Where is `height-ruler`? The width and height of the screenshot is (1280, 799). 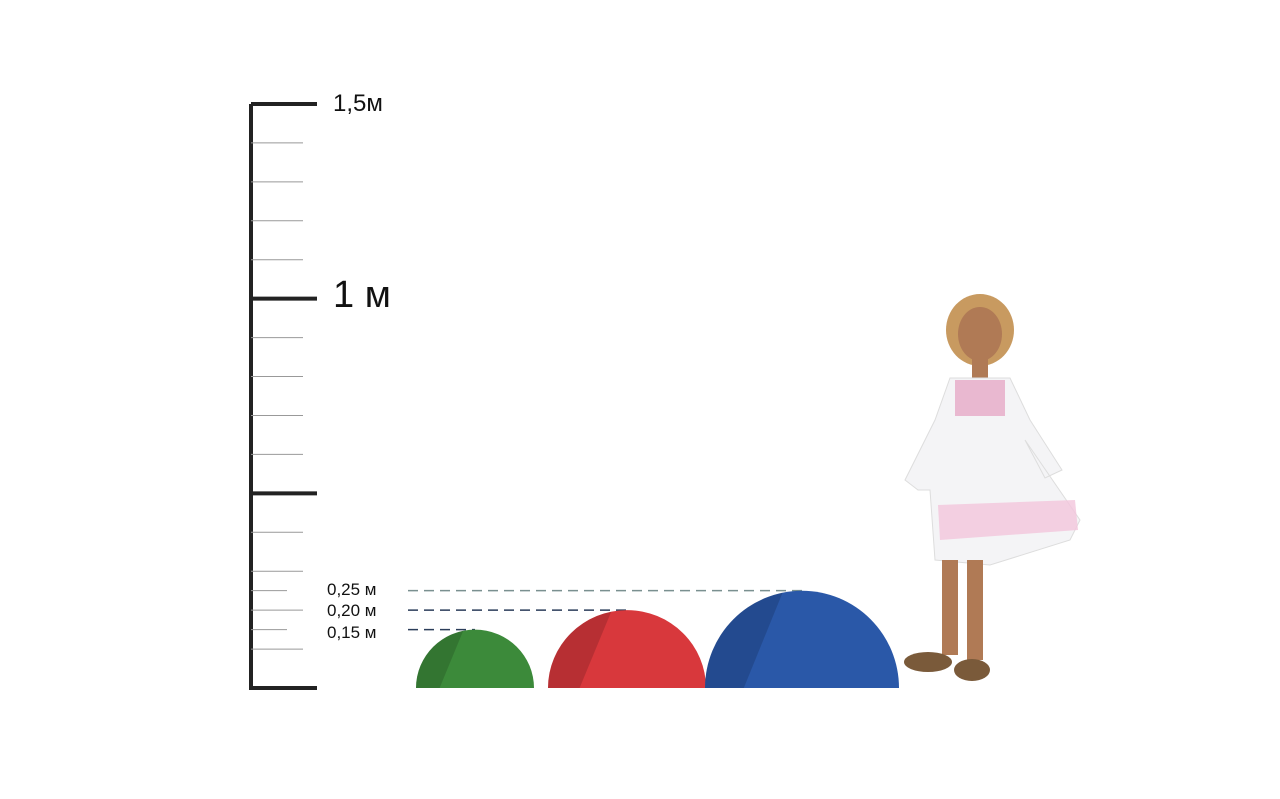 height-ruler is located at coordinates (283, 396).